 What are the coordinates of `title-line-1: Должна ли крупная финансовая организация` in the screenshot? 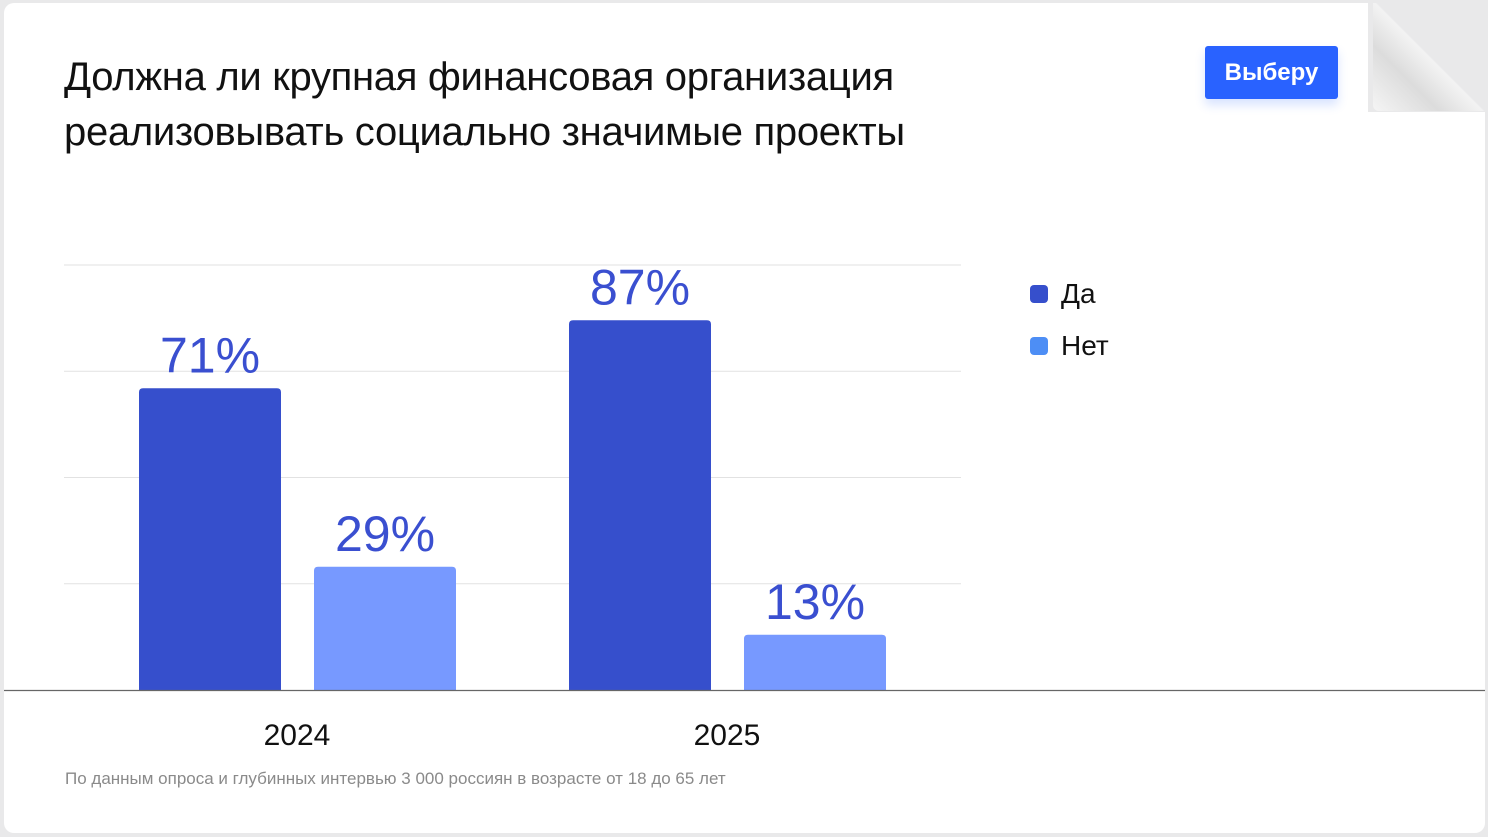 It's located at (479, 77).